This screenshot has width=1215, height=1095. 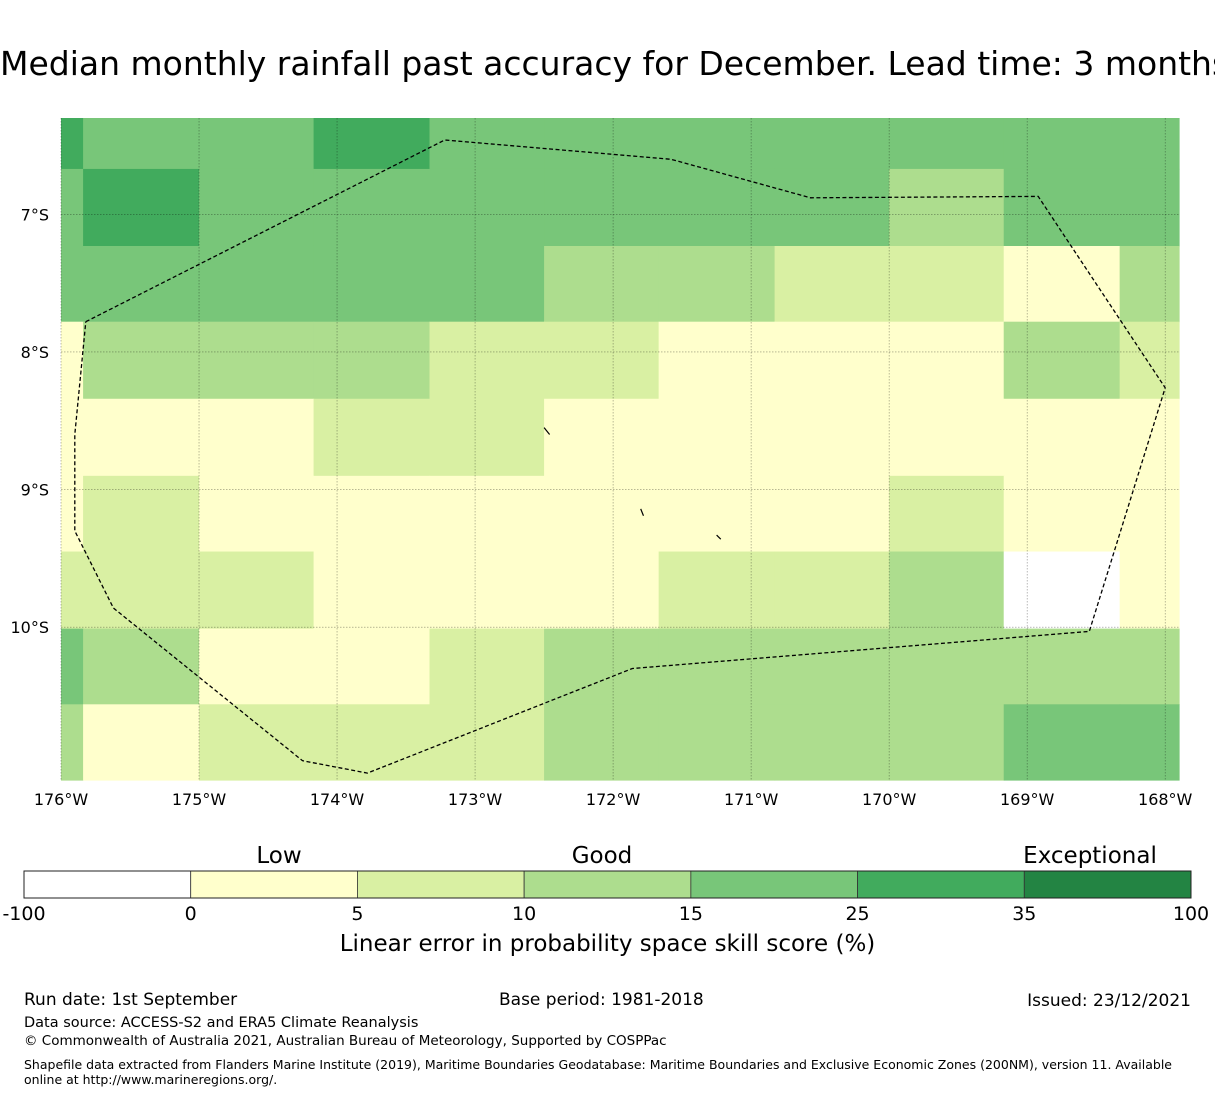 What do you see at coordinates (1191, 914) in the screenshot?
I see `colorbar-tick-label: 100` at bounding box center [1191, 914].